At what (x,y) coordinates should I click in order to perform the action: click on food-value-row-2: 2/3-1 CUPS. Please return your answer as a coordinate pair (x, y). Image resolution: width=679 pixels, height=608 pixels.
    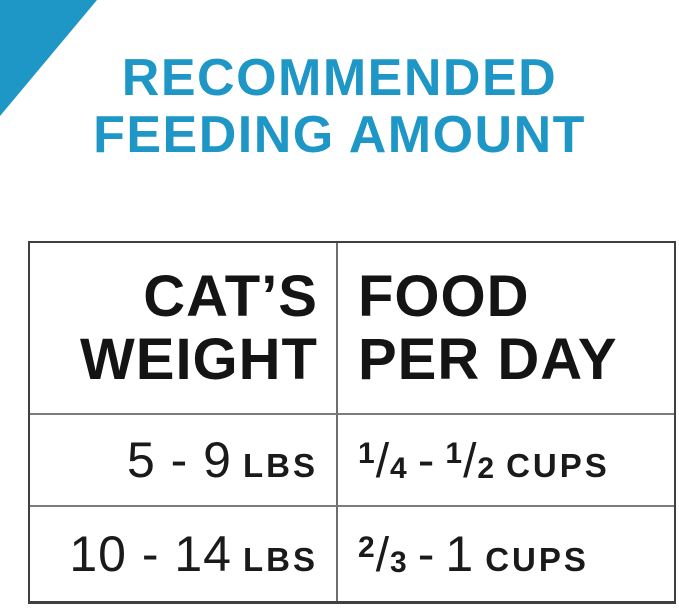
    Looking at the image, I should click on (473, 554).